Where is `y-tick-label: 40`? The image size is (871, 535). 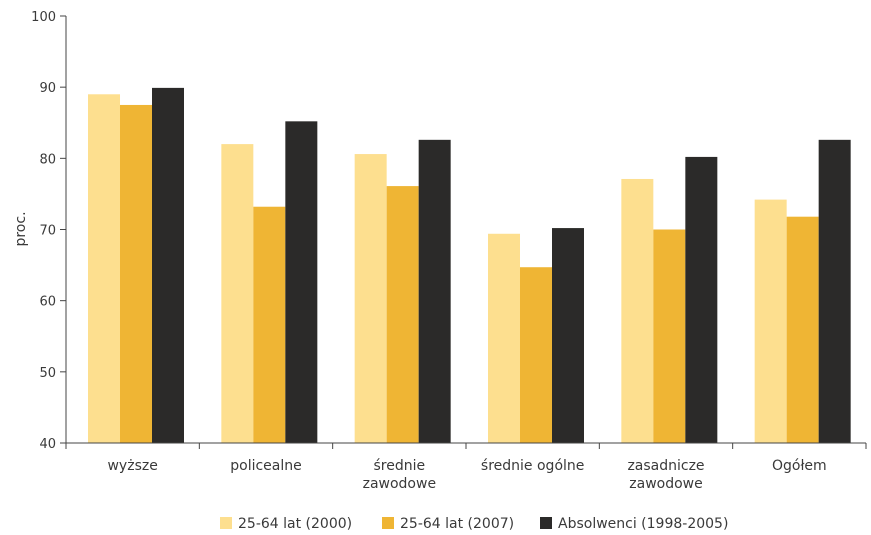 y-tick-label: 40 is located at coordinates (47, 444).